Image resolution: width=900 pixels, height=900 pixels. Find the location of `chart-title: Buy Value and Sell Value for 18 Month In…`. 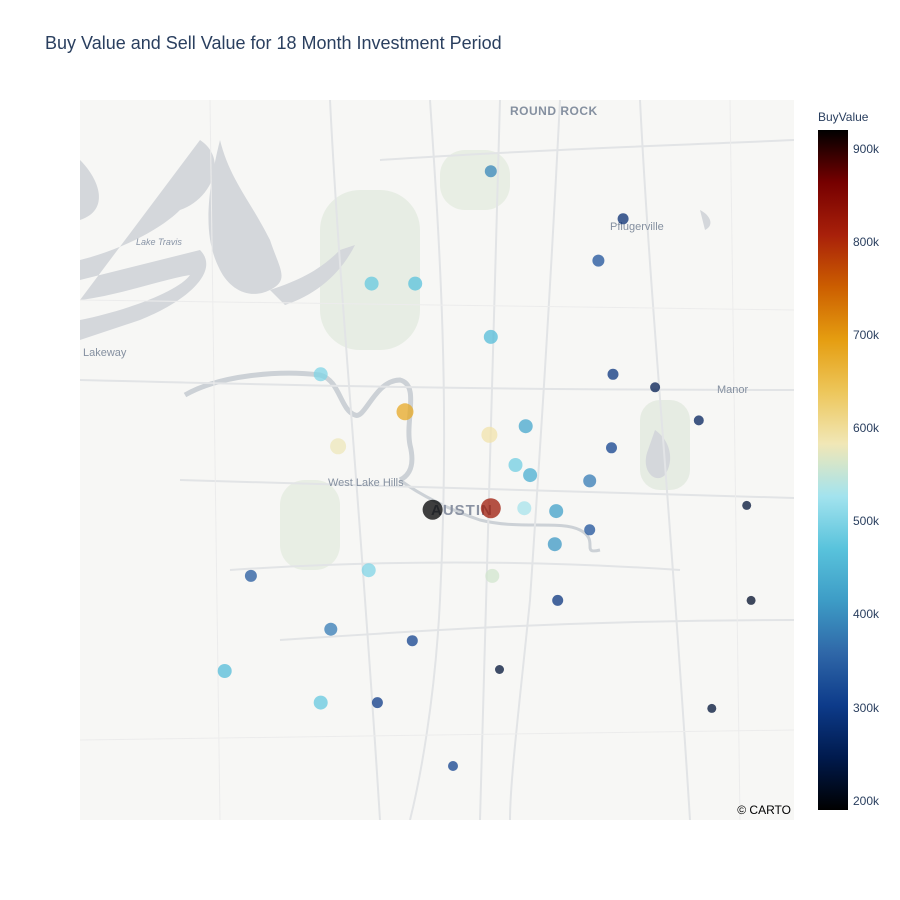

chart-title: Buy Value and Sell Value for 18 Month In… is located at coordinates (273, 43).